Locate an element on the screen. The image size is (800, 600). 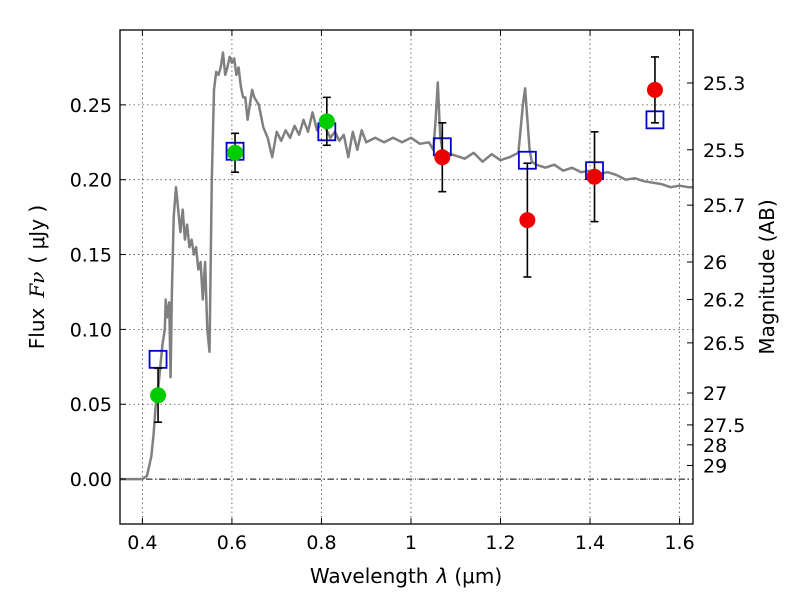
y-axis-title-unit: ( μJy ) is located at coordinates (37, 234).